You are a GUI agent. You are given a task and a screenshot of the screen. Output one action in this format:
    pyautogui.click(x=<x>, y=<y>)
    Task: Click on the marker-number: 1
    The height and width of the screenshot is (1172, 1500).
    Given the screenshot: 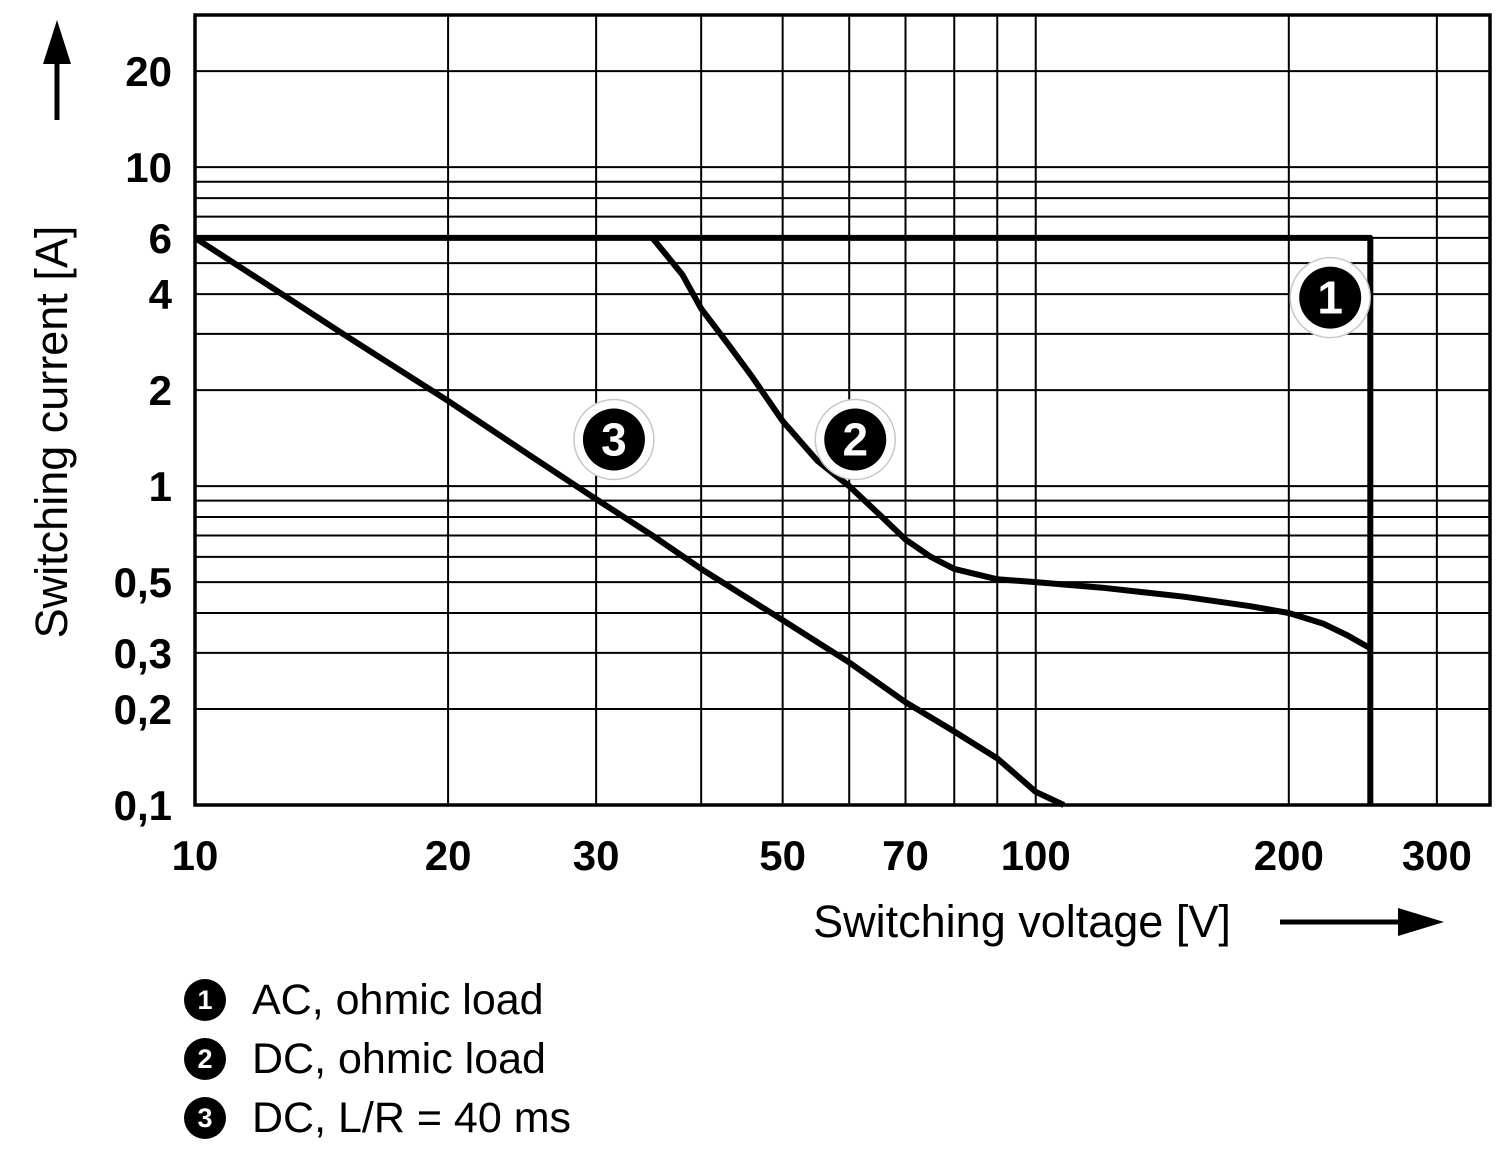 What is the action you would take?
    pyautogui.click(x=1330, y=298)
    